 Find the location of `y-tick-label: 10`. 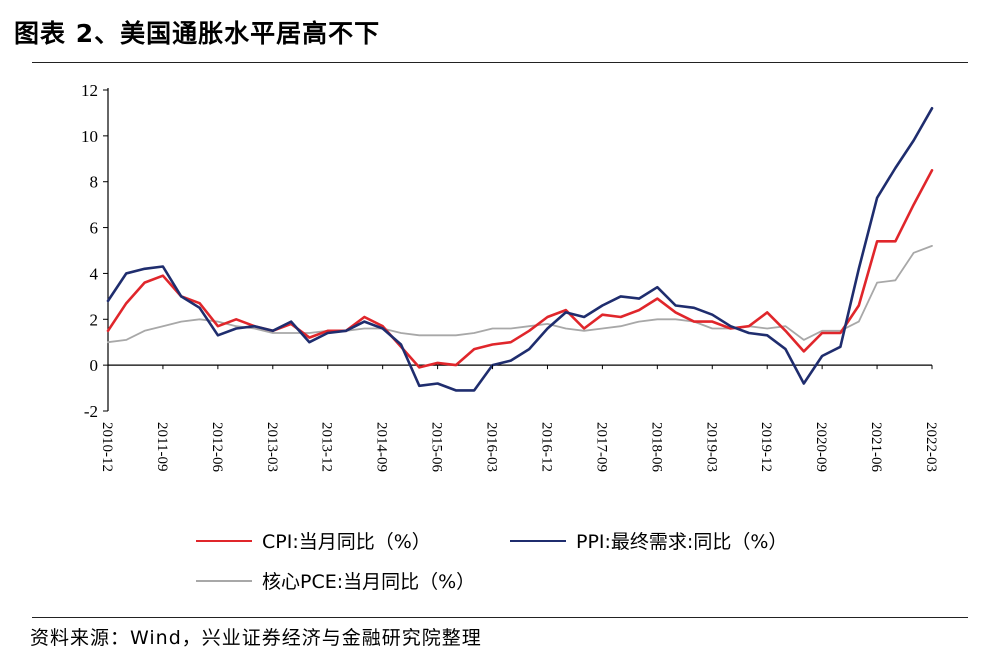

y-tick-label: 10 is located at coordinates (89, 136).